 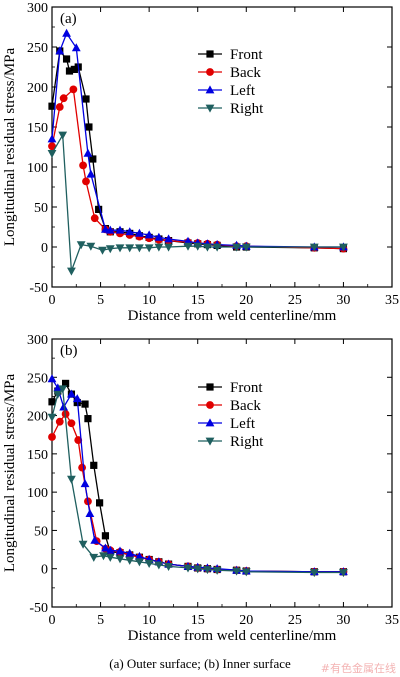 What do you see at coordinates (69, 351) in the screenshot?
I see `panel-label: (b)` at bounding box center [69, 351].